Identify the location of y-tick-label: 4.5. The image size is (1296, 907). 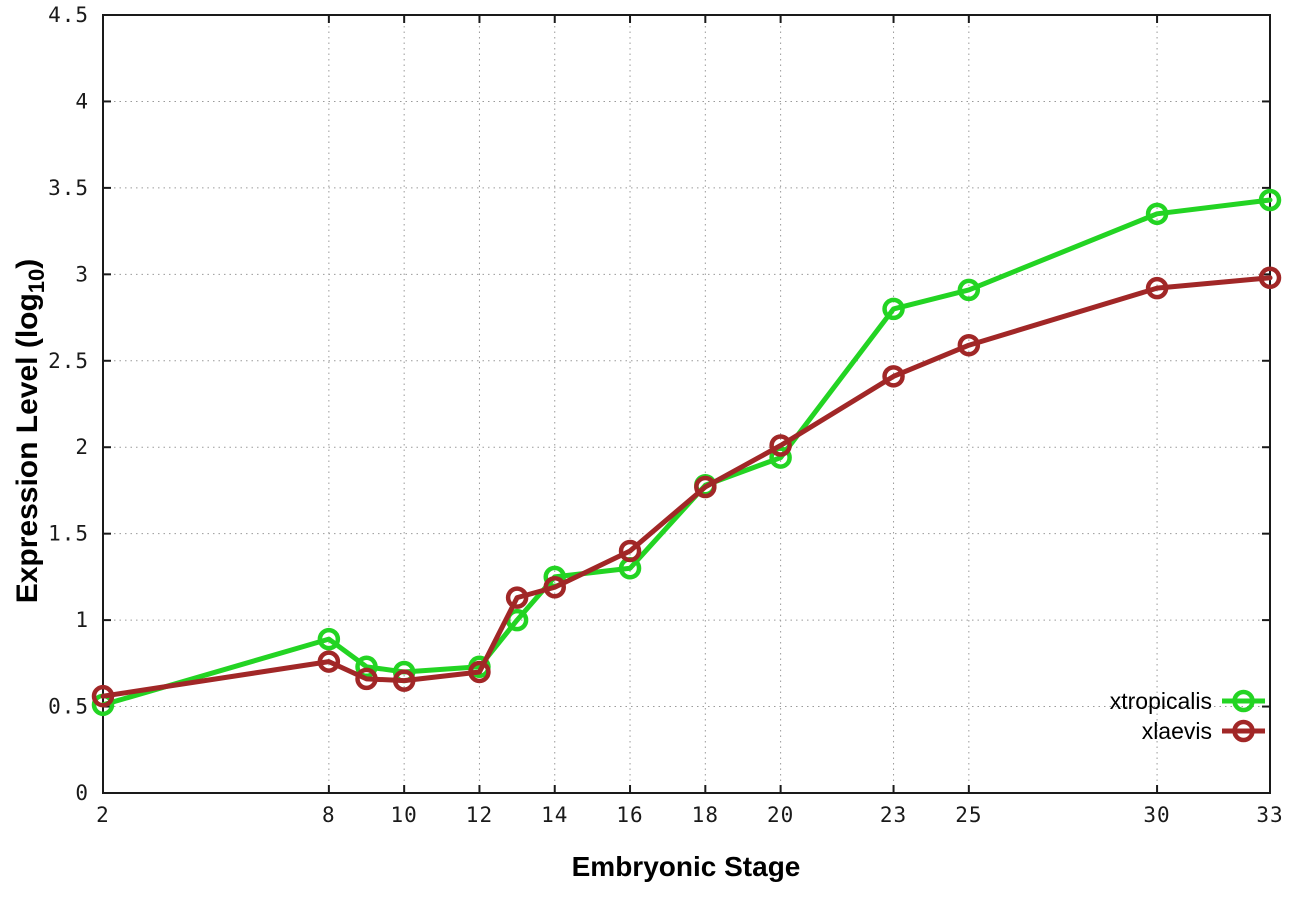
(68, 15).